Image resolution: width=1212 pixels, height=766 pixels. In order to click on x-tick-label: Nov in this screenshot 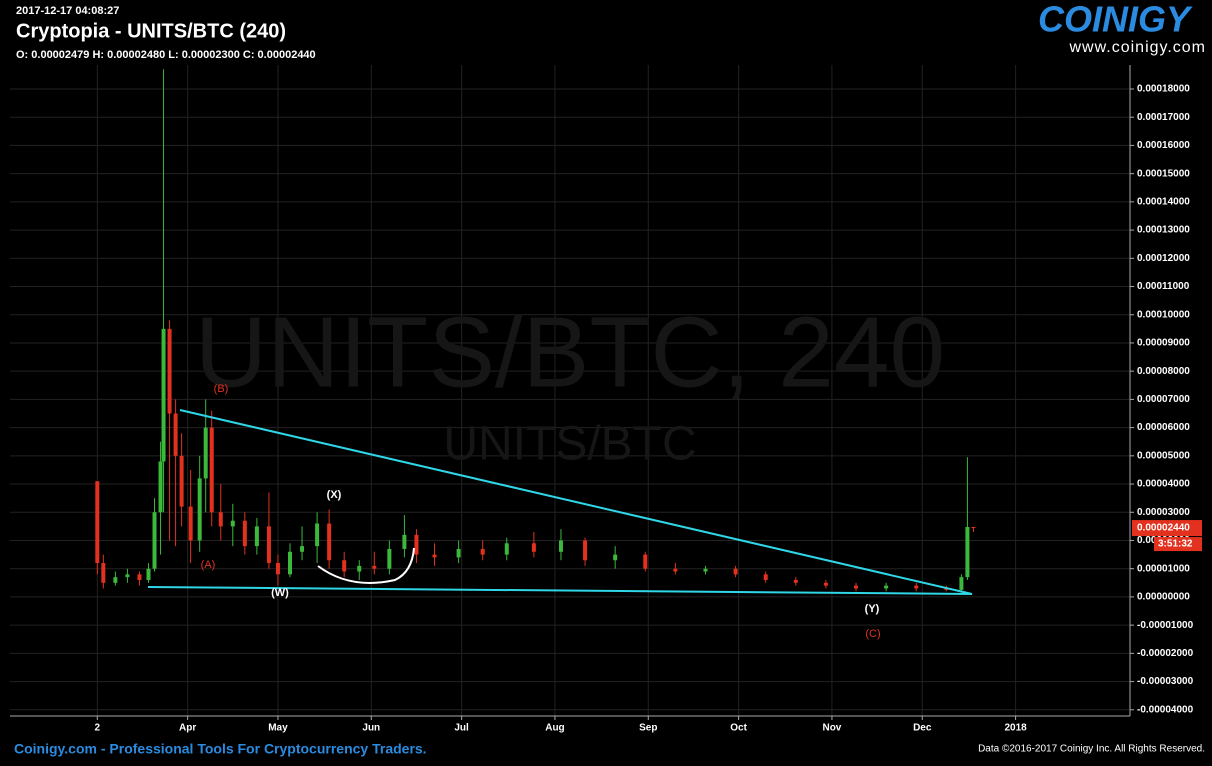, I will do `click(831, 728)`.